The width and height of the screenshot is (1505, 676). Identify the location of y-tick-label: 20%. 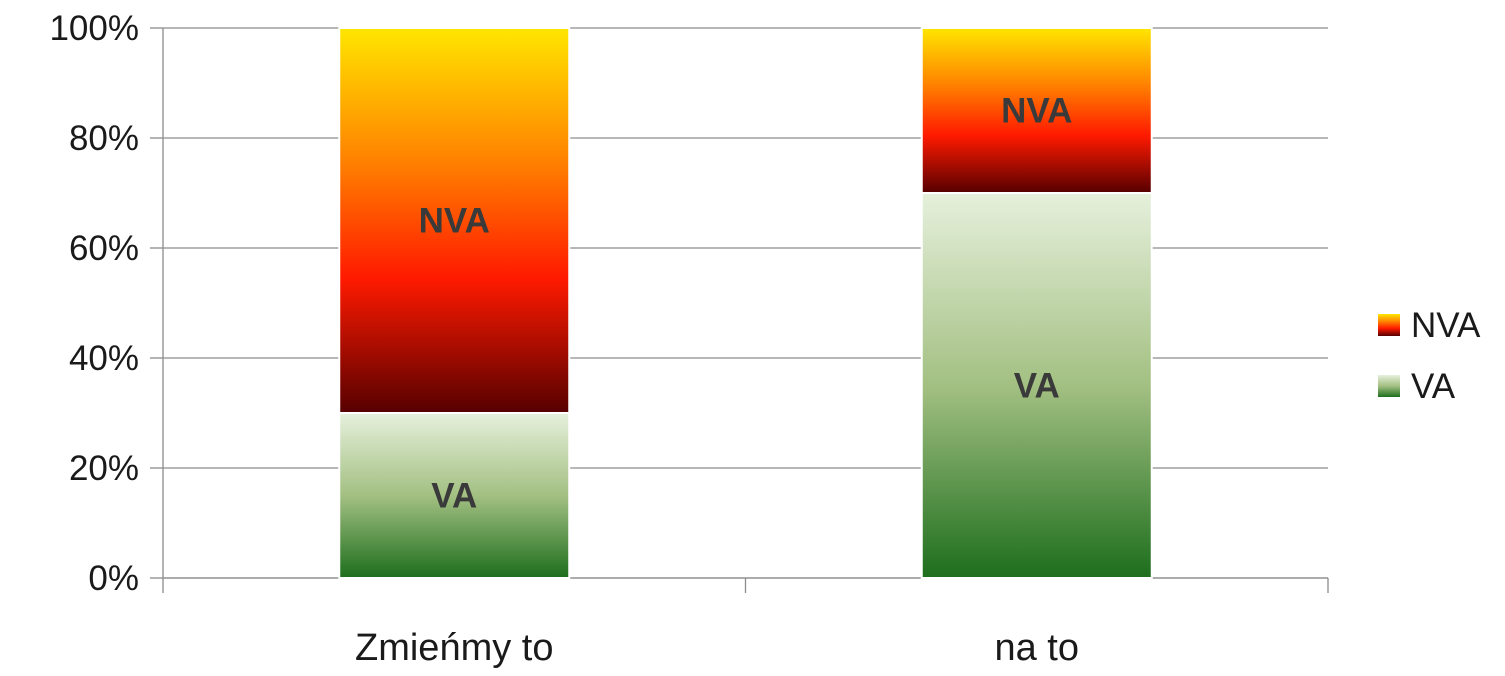
(104, 468).